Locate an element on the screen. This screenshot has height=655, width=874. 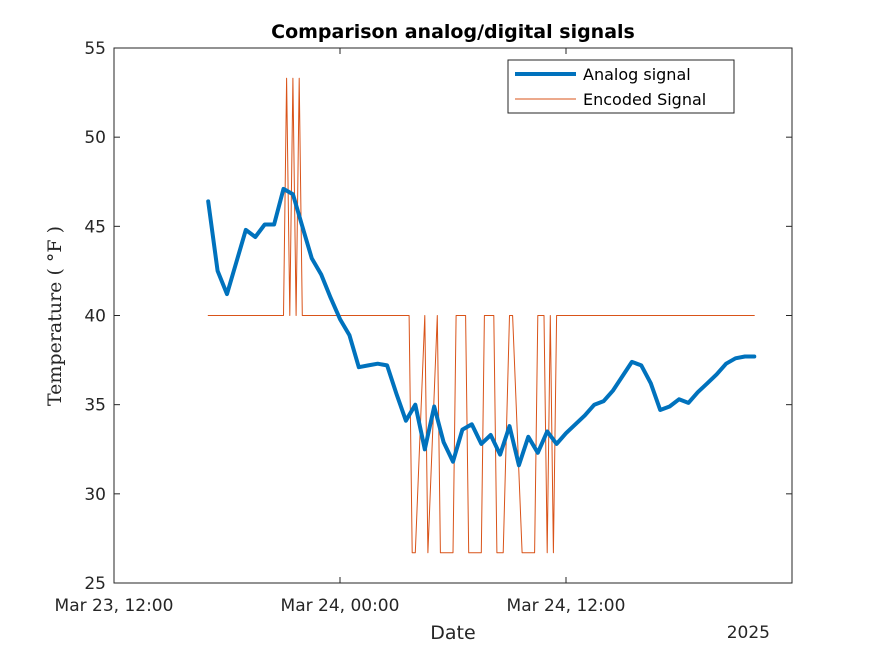
y-tick-label: 45 is located at coordinates (95, 227).